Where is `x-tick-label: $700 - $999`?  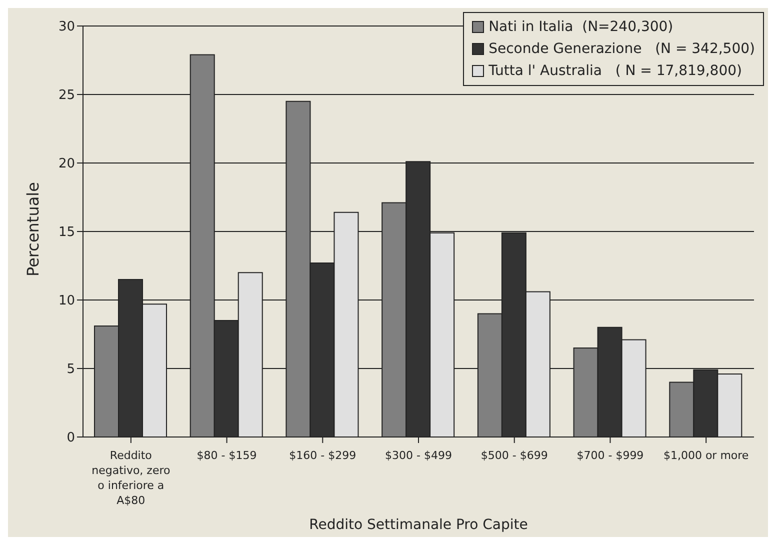
x-tick-label: $700 - $999 is located at coordinates (610, 455).